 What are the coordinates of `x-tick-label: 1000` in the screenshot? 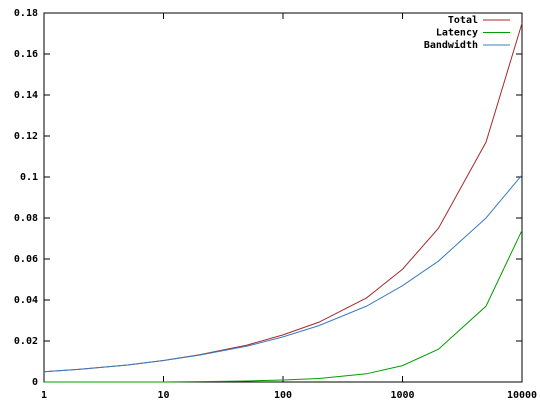 It's located at (402, 395).